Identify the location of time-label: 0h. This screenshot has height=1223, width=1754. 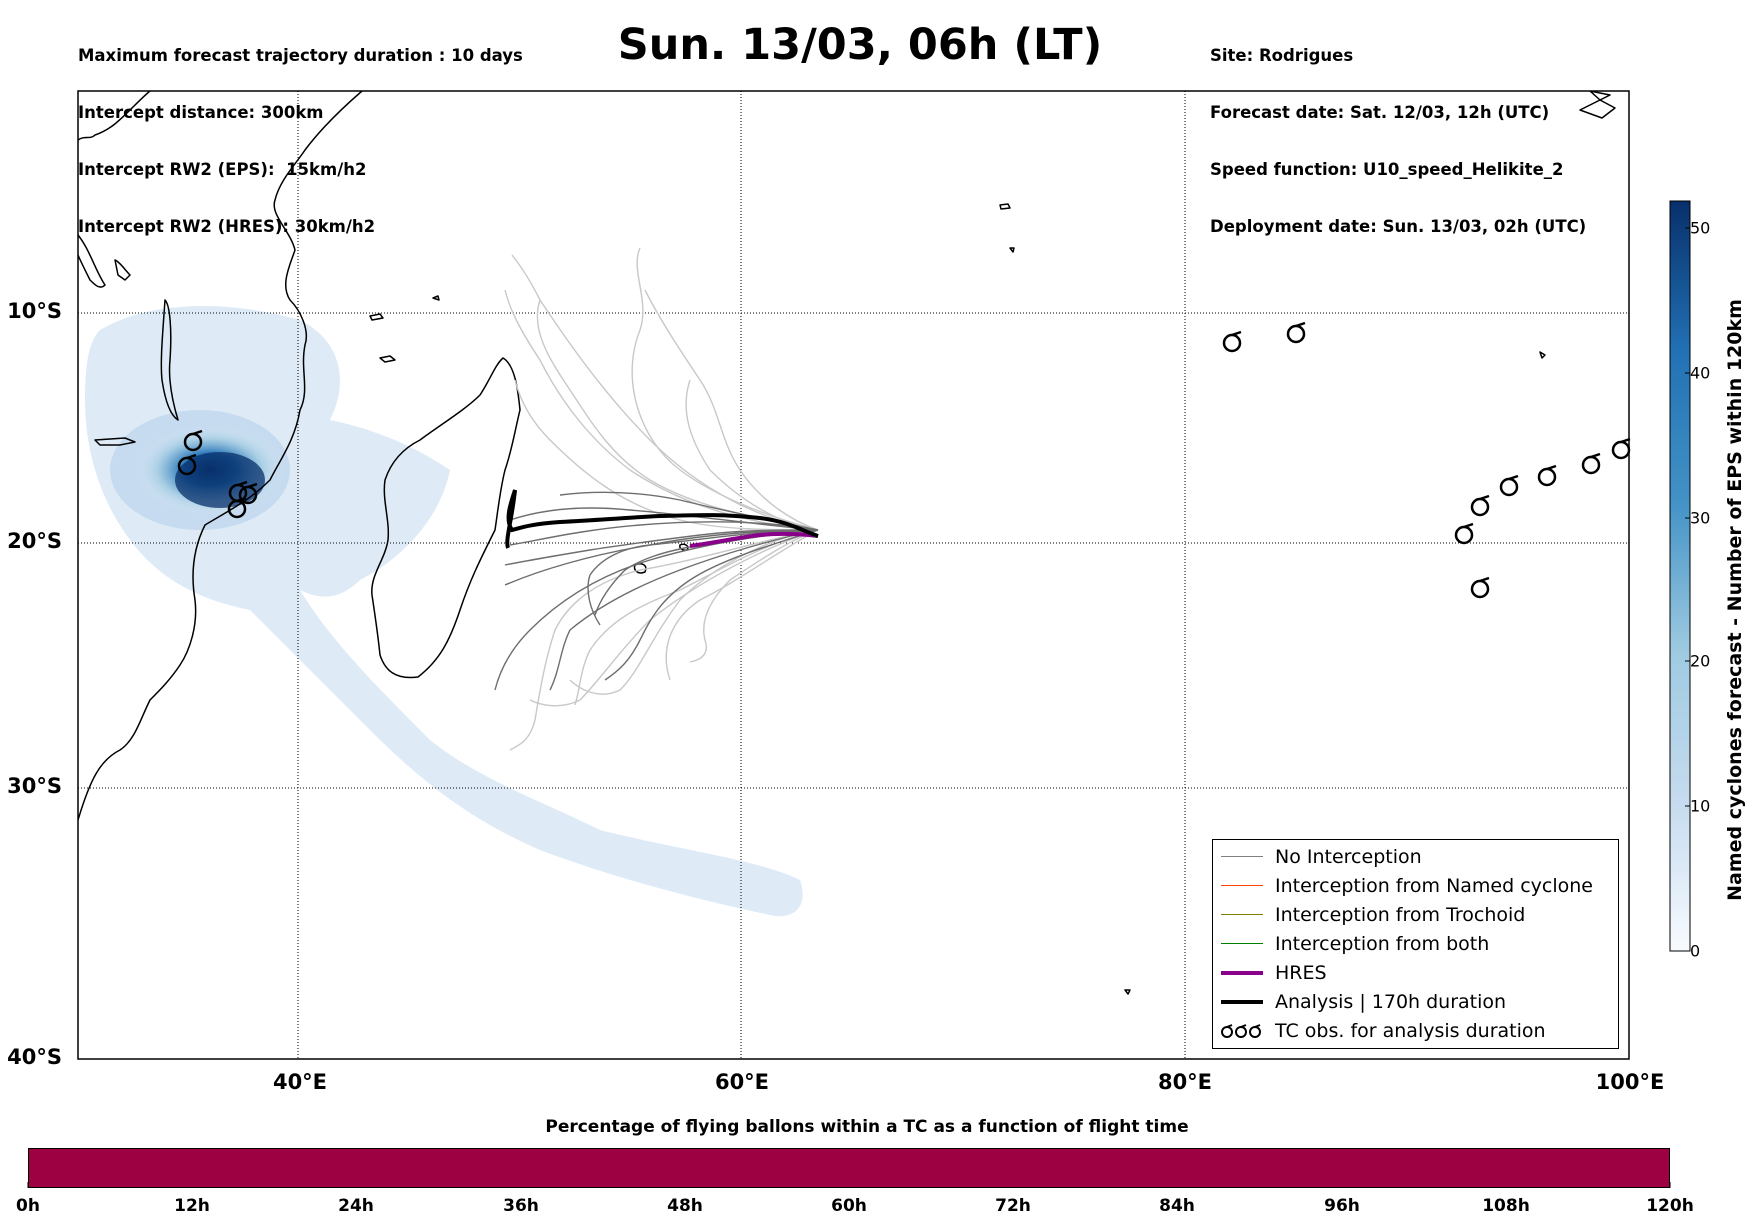
(28, 1206).